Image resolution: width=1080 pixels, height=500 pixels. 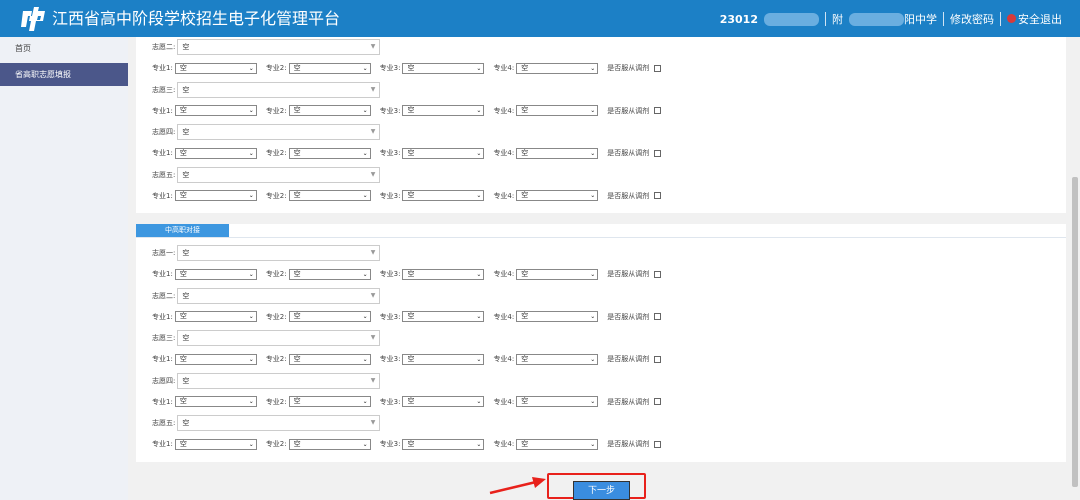 I want to click on volunteer-label: 志愿四:, so click(x=164, y=132).